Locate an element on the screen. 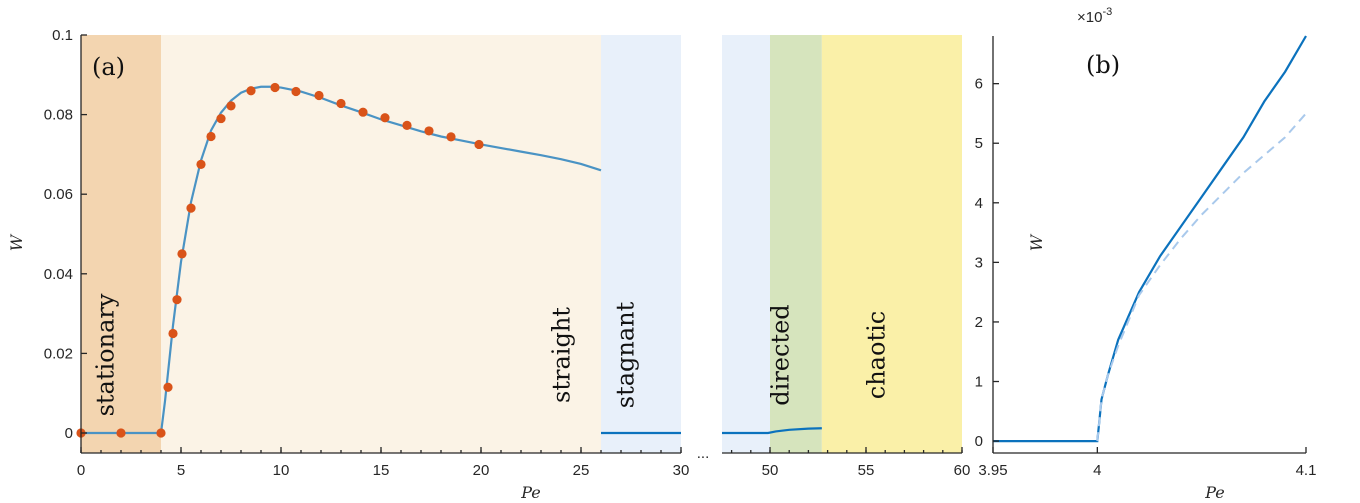 Image resolution: width=1360 pixels, height=503 pixels. x-tick-label: 25 is located at coordinates (581, 470).